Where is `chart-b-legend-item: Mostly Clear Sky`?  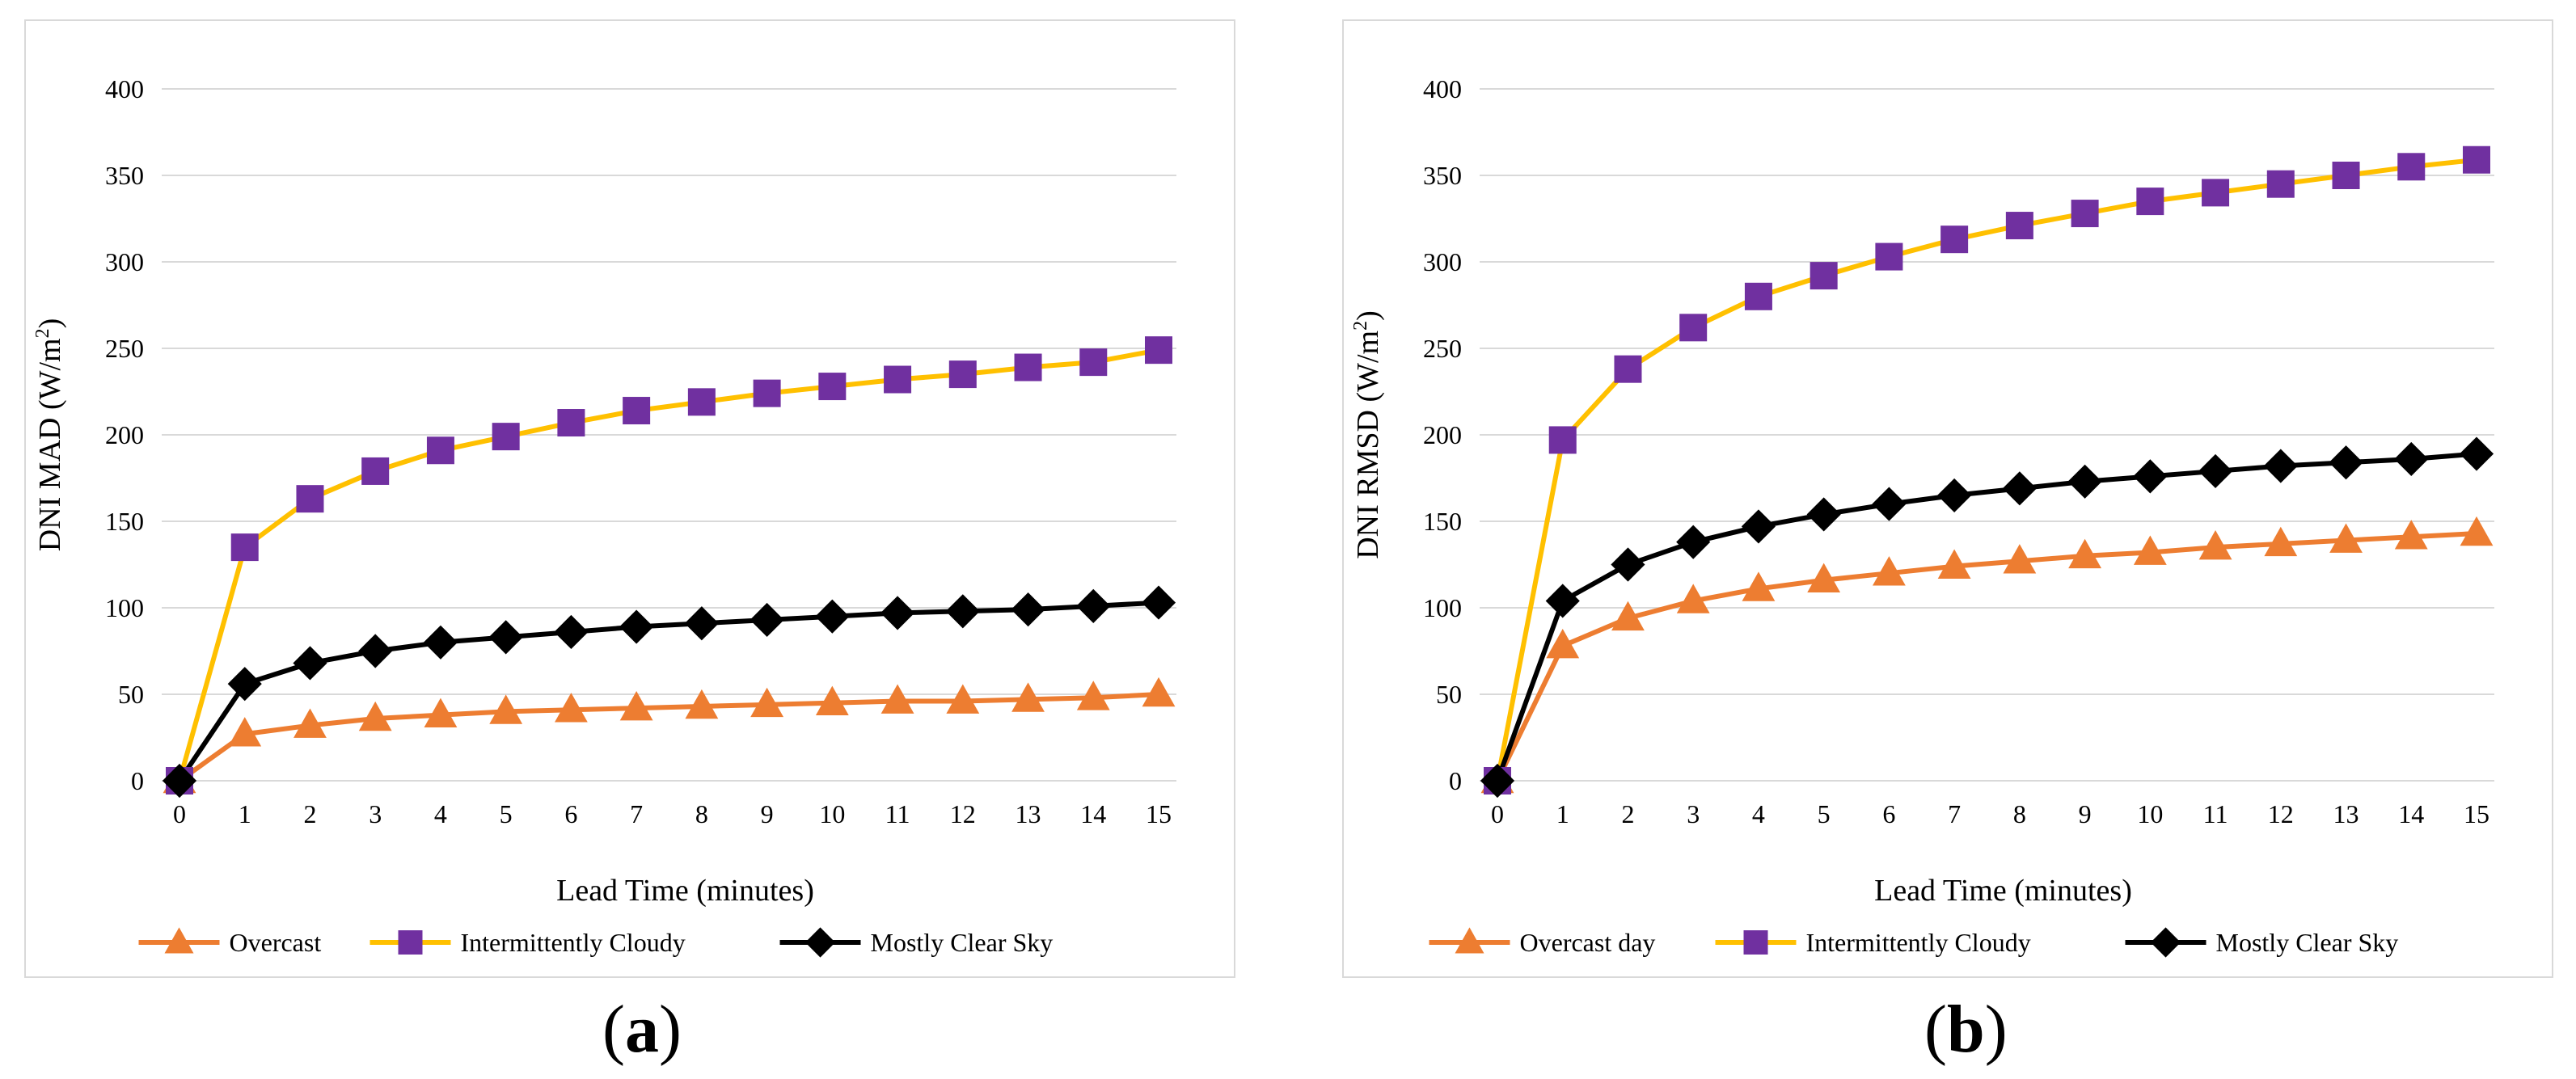 chart-b-legend-item: Mostly Clear Sky is located at coordinates (2262, 942).